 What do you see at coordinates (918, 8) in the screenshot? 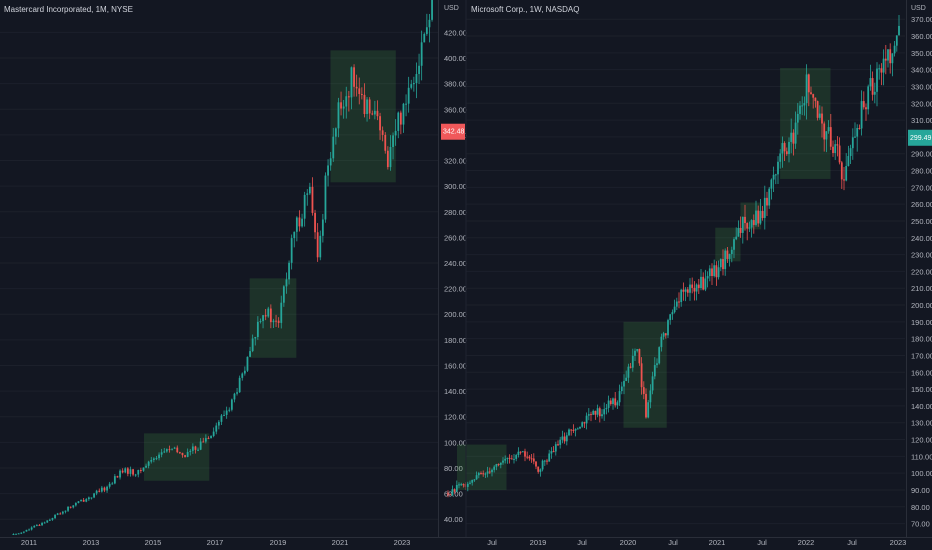
I see `currency-label: USD` at bounding box center [918, 8].